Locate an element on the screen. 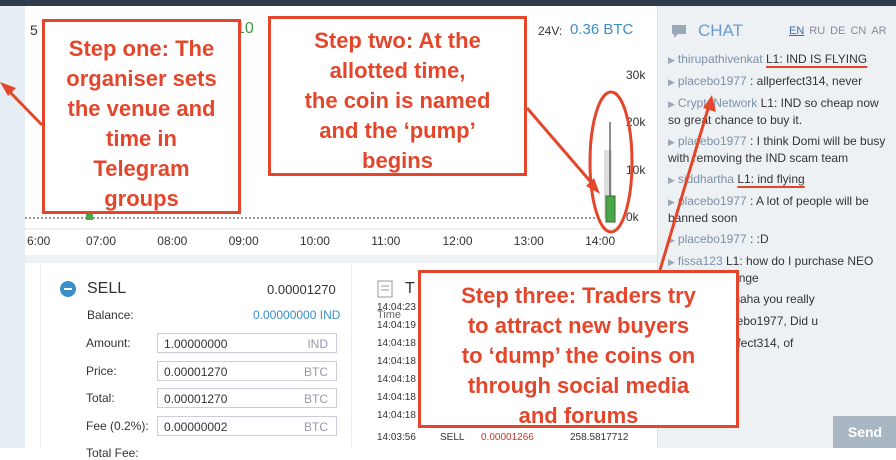 This screenshot has height=460, width=896. chat-title: CHAT is located at coordinates (721, 30).